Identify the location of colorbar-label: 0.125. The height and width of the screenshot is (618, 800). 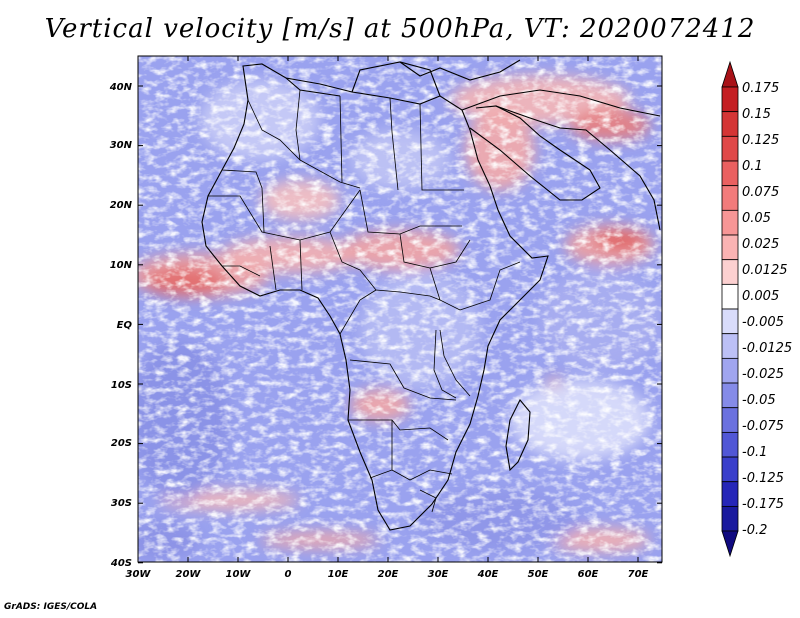
(760, 140).